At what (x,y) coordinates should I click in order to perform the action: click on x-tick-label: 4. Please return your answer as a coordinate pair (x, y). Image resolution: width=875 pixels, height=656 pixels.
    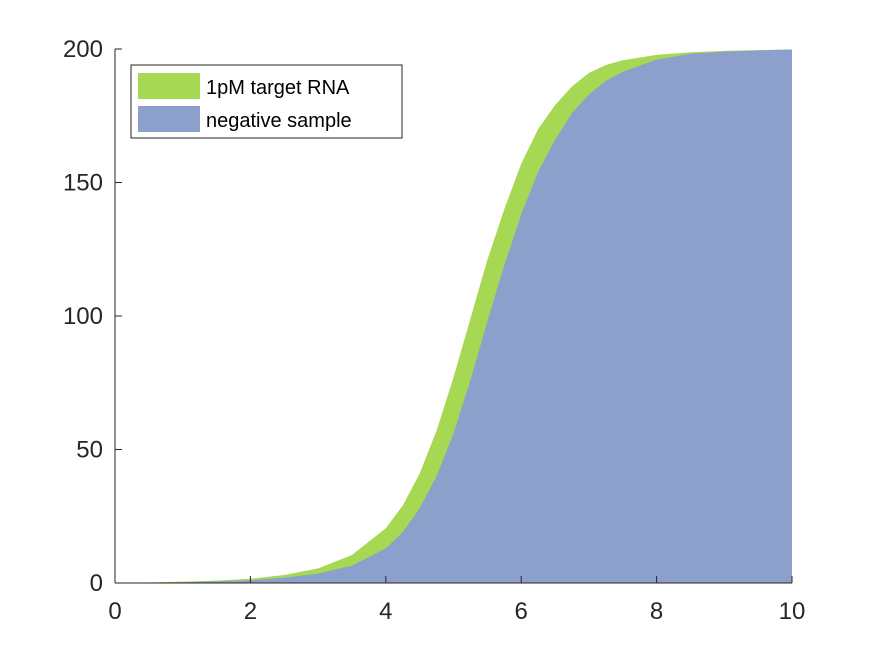
    Looking at the image, I should click on (385, 611).